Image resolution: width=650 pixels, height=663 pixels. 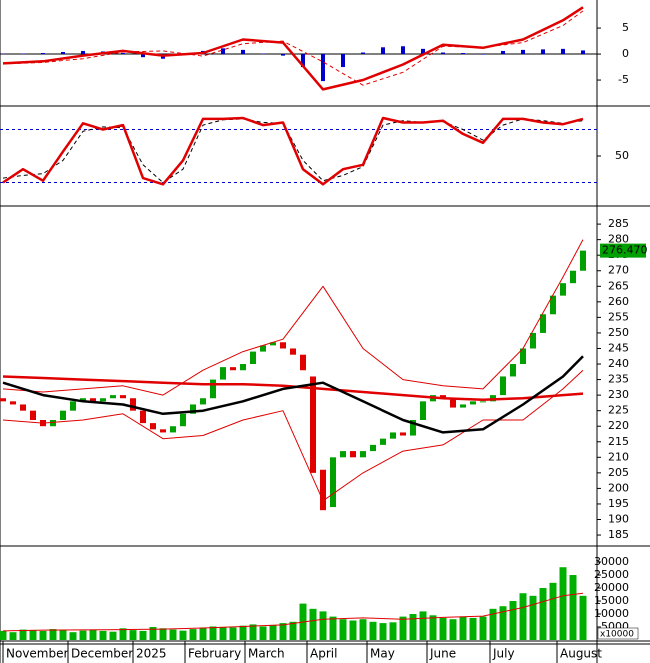 I want to click on x-tick-label: June, so click(x=442, y=654).